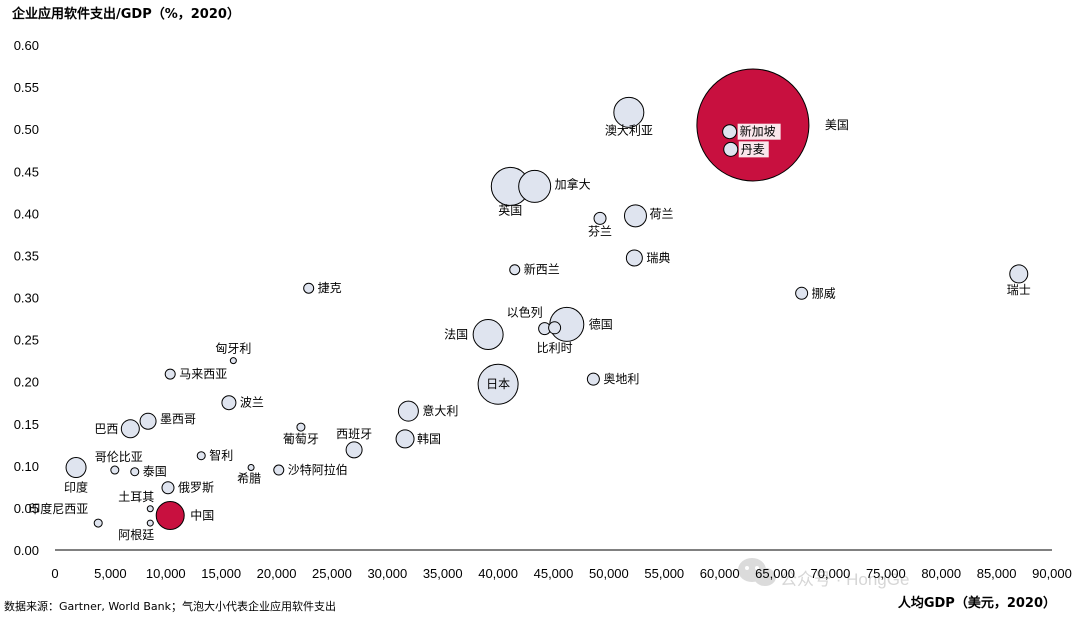 The height and width of the screenshot is (618, 1080). Describe the element at coordinates (1052, 573) in the screenshot. I see `x-tick-label: 90,000` at that location.